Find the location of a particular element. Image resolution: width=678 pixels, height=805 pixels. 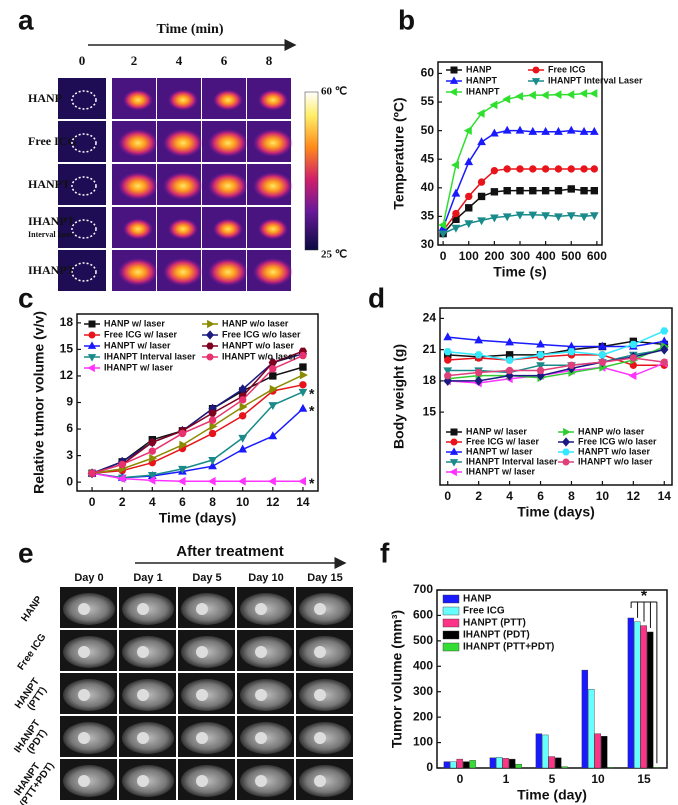

x-tick-label: 8 is located at coordinates (571, 496).